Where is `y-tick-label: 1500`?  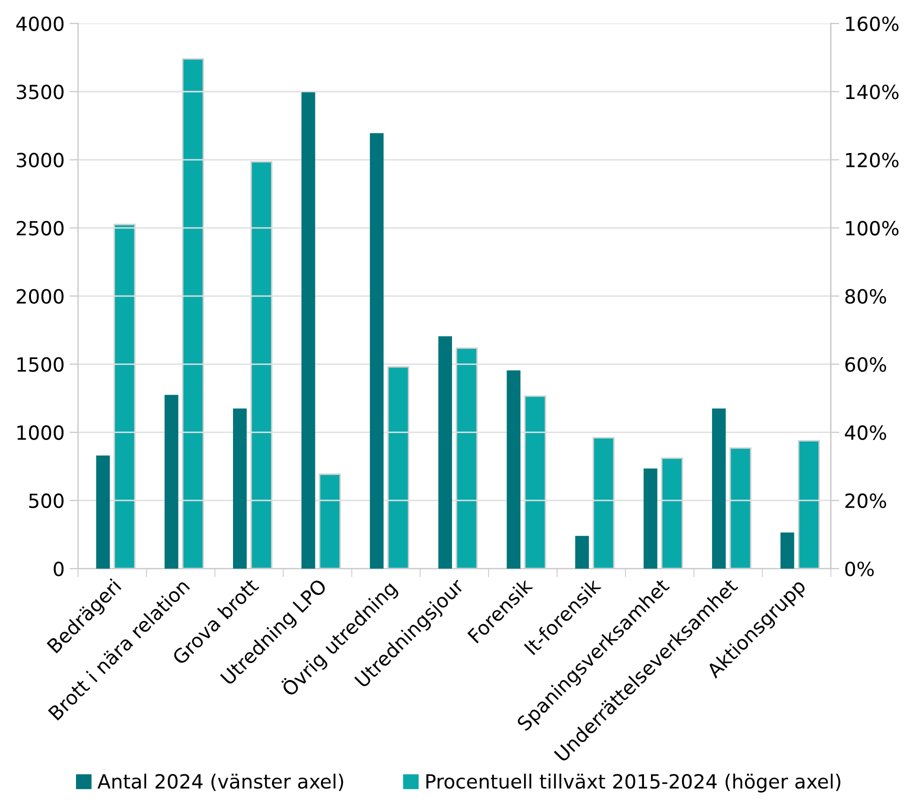 y-tick-label: 1500 is located at coordinates (40, 364).